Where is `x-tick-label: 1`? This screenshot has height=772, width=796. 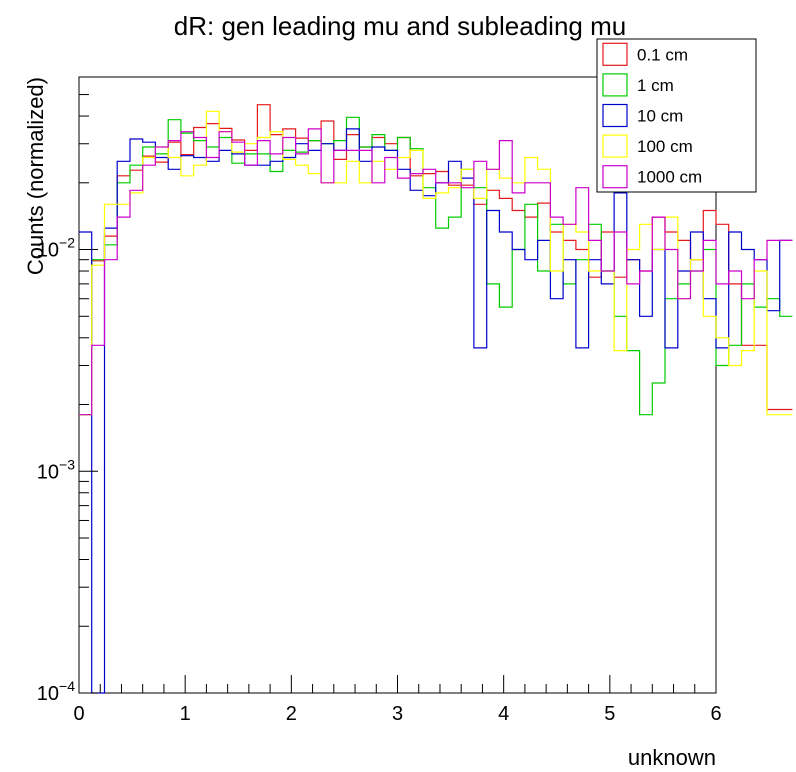 x-tick-label: 1 is located at coordinates (185, 714).